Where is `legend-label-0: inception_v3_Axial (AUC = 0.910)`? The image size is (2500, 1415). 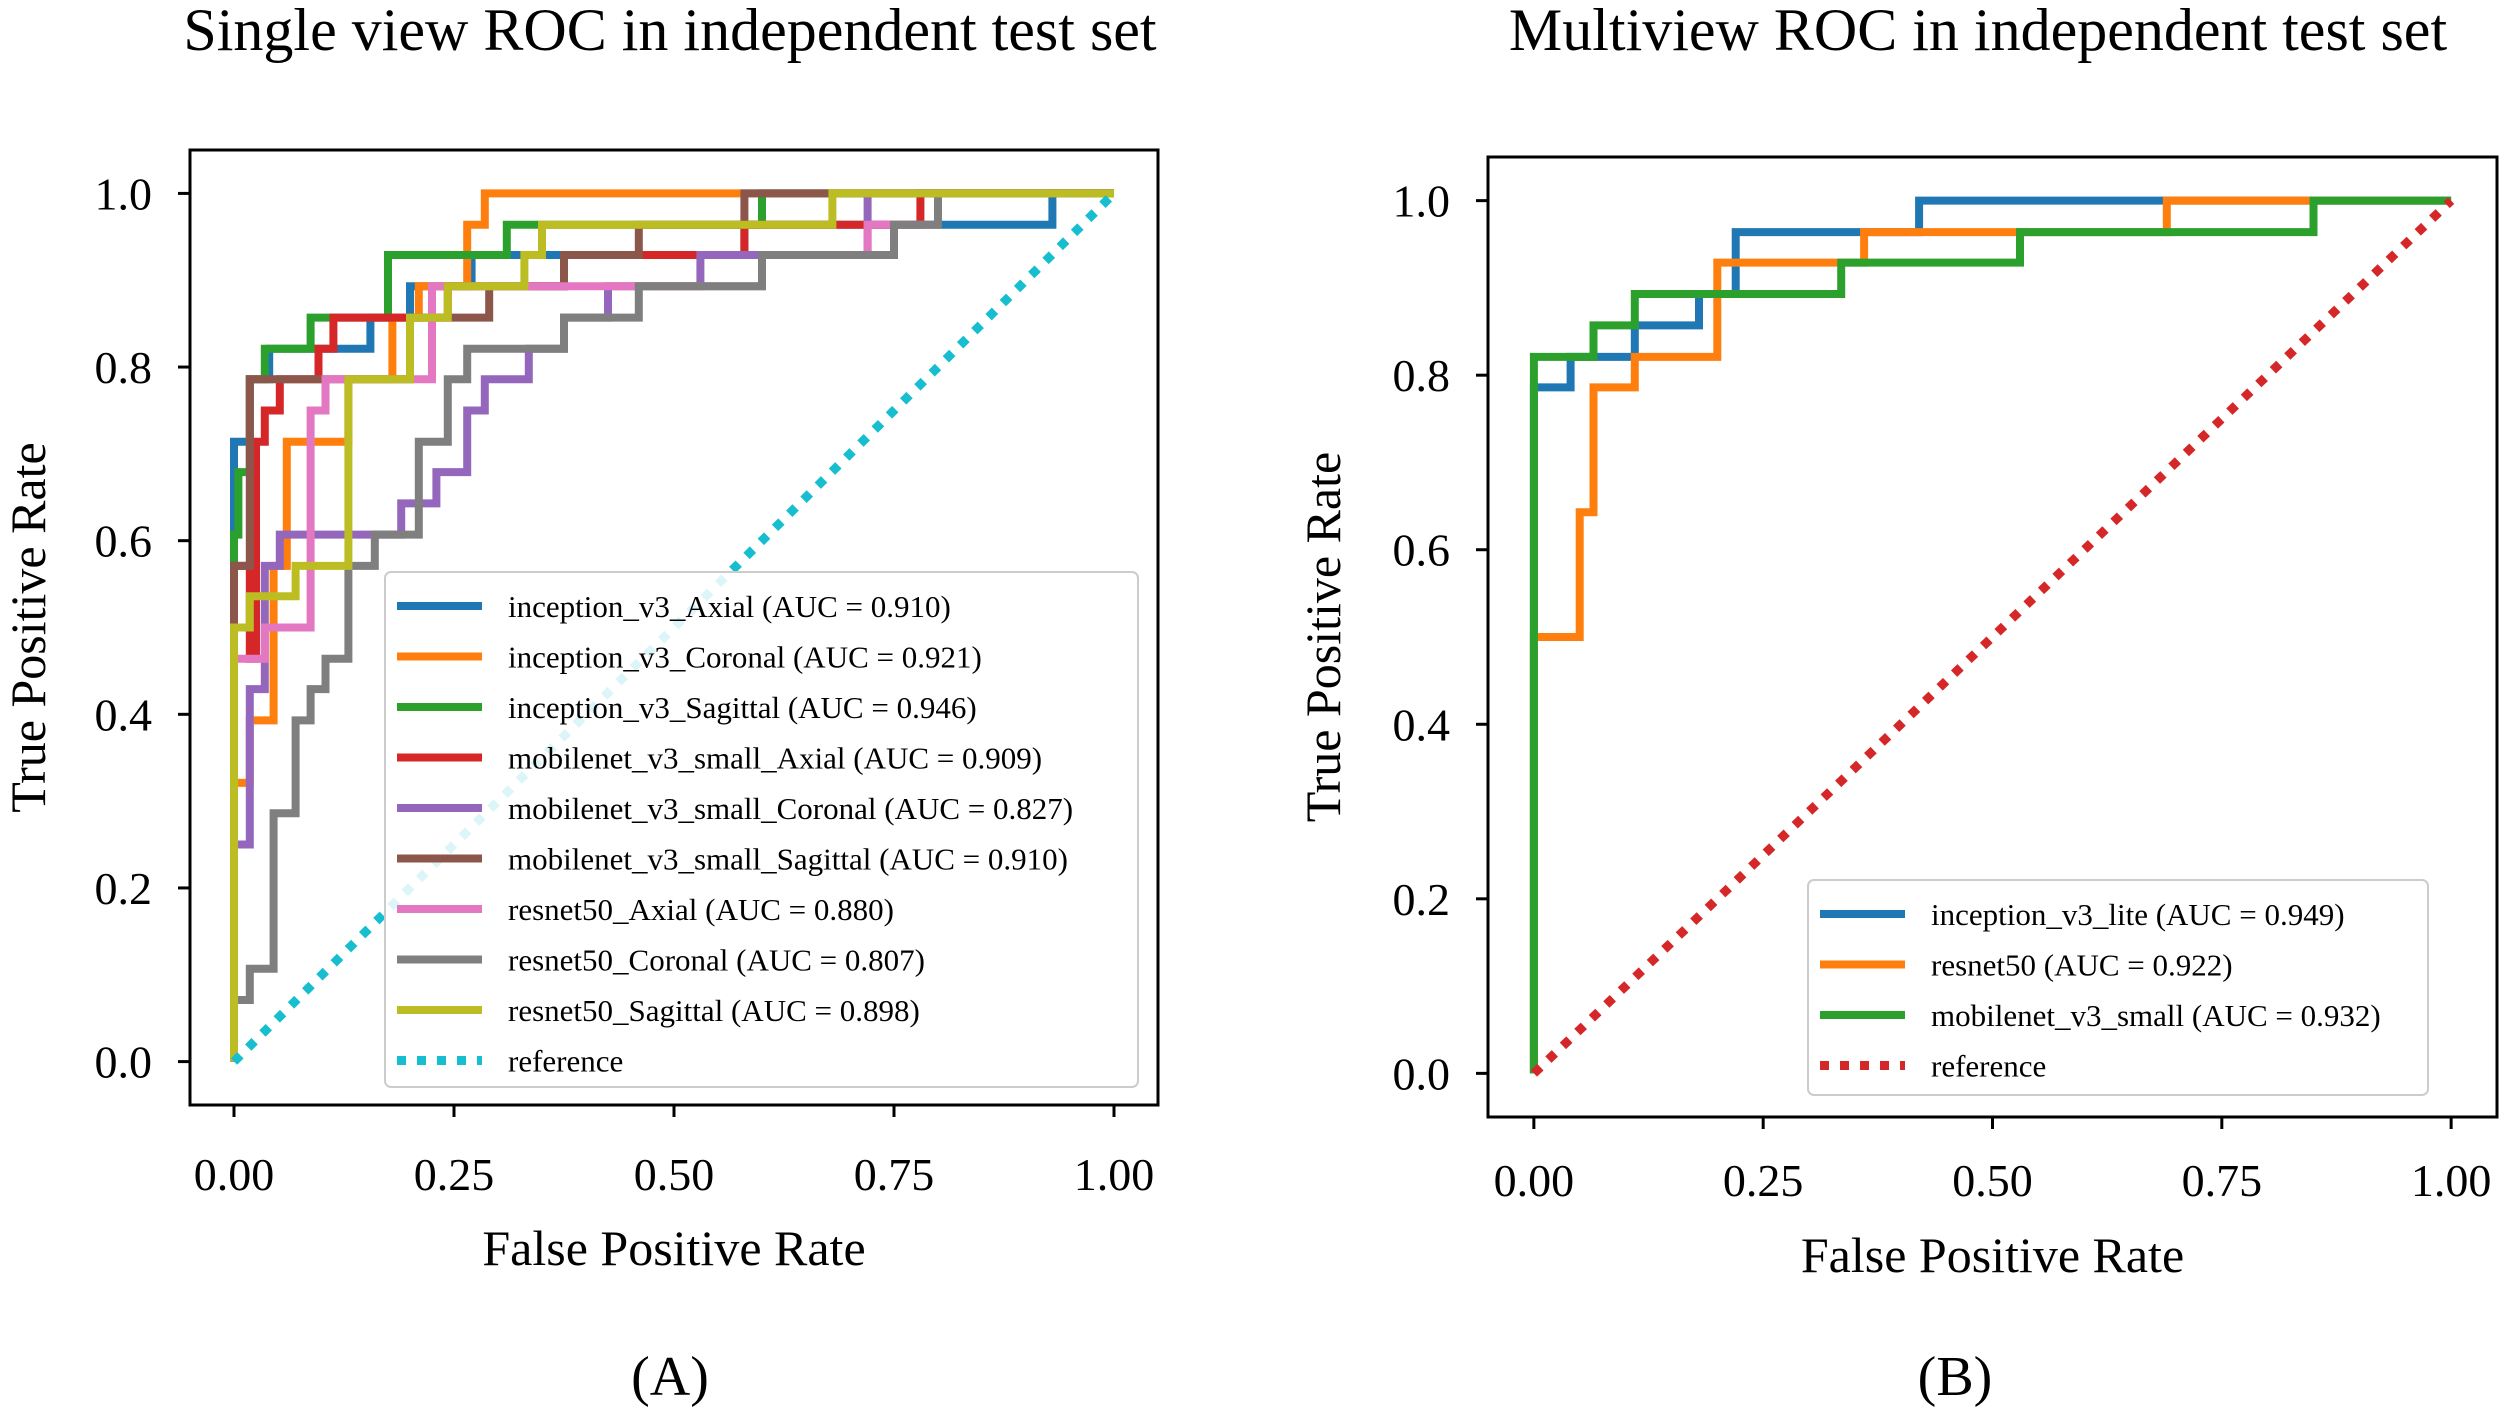
legend-label-0: inception_v3_Axial (AUC = 0.910) is located at coordinates (729, 606).